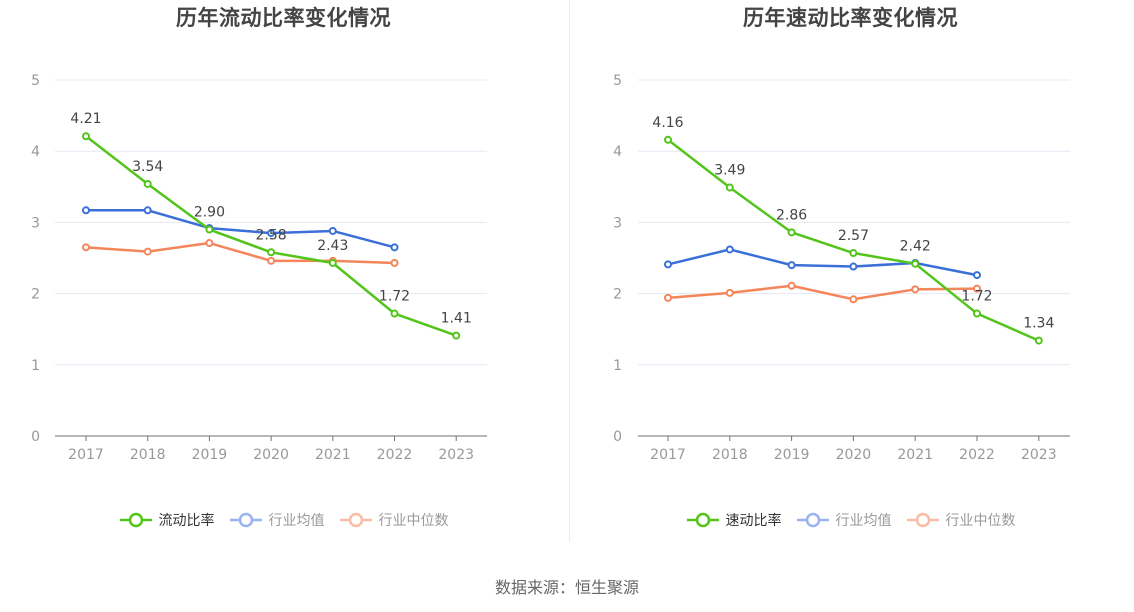 The width and height of the screenshot is (1134, 612). What do you see at coordinates (147, 167) in the screenshot?
I see `data-label: 3.54` at bounding box center [147, 167].